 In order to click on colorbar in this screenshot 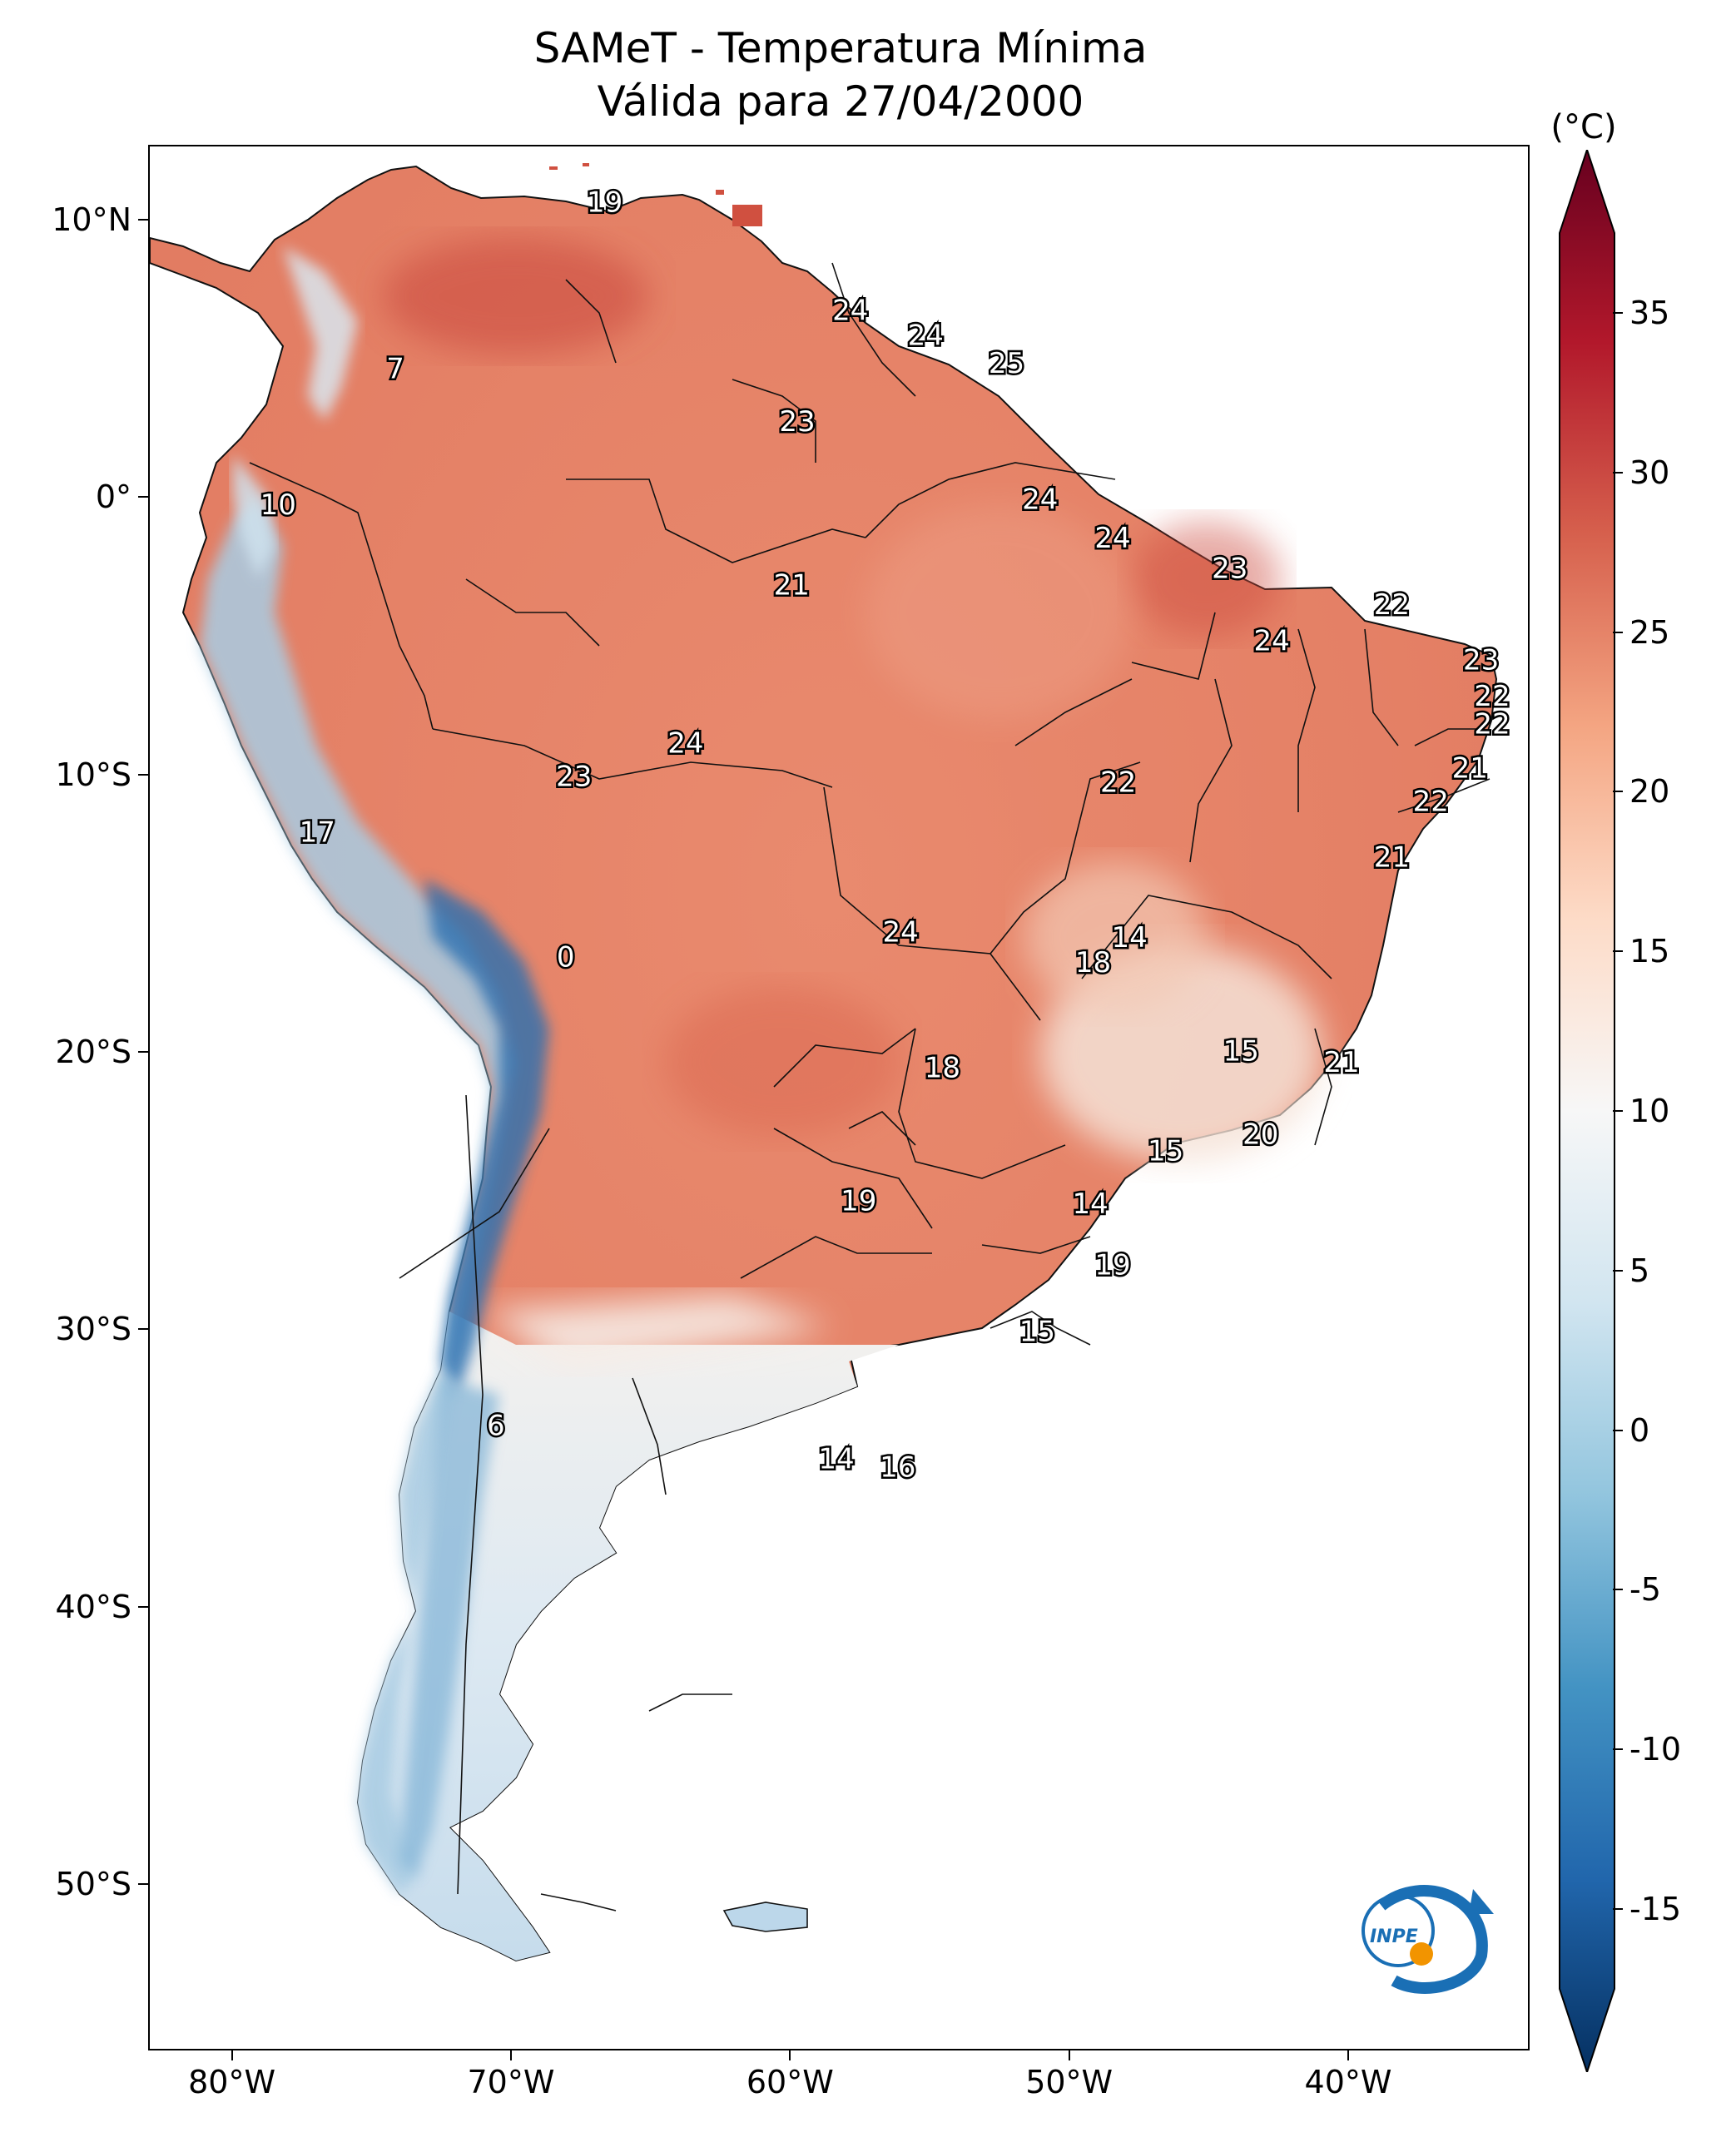, I will do `click(1587, 1111)`.